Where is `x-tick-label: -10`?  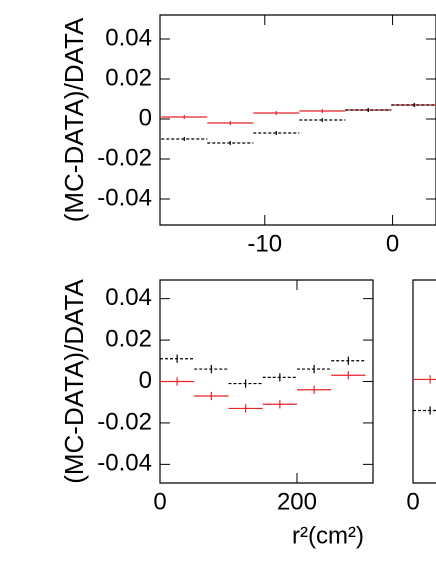
x-tick-label: -10 is located at coordinates (264, 243).